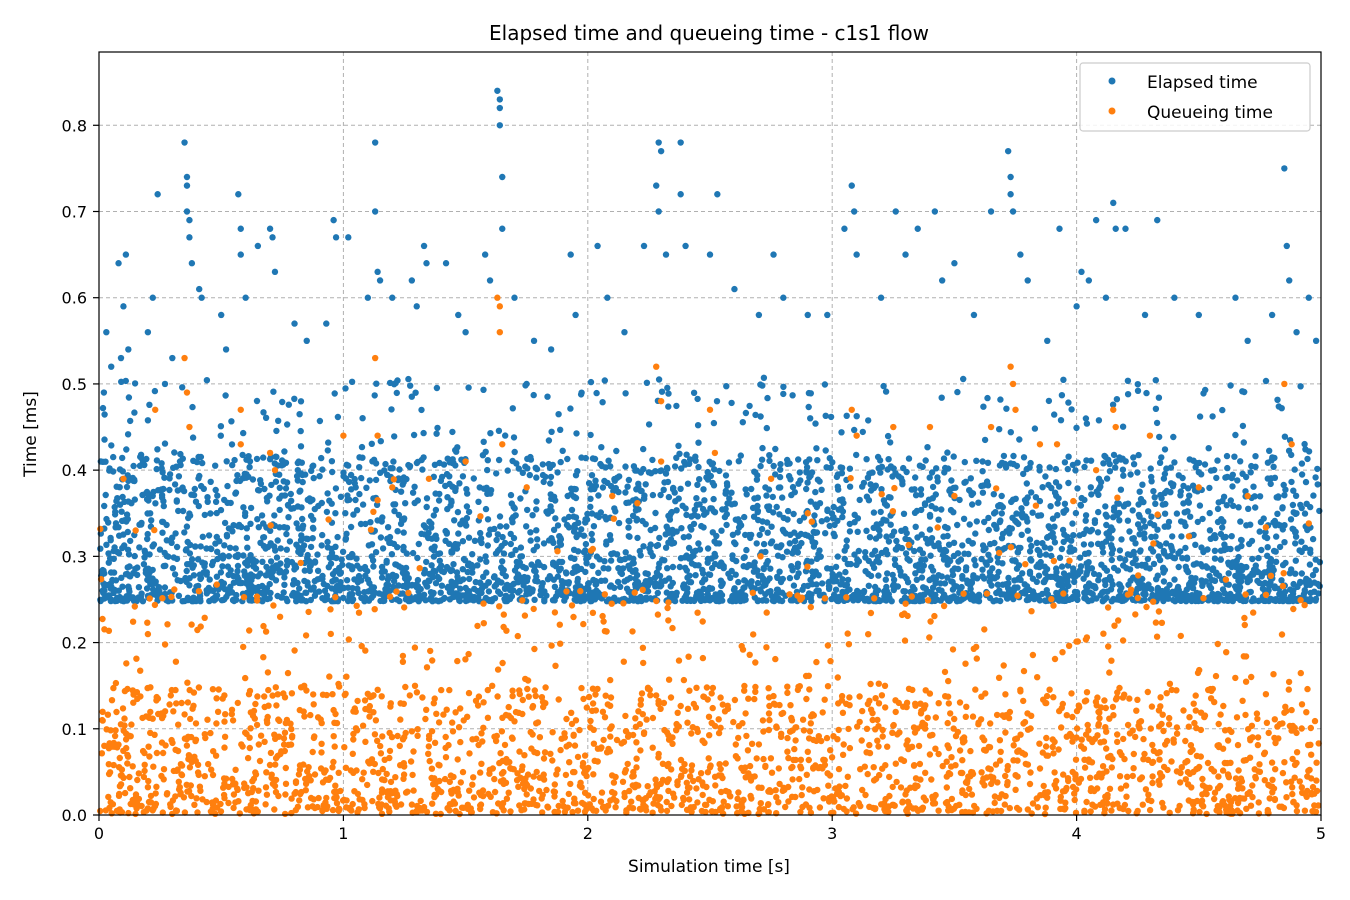  What do you see at coordinates (1112, 111) in the screenshot?
I see `legend-marker-queueing` at bounding box center [1112, 111].